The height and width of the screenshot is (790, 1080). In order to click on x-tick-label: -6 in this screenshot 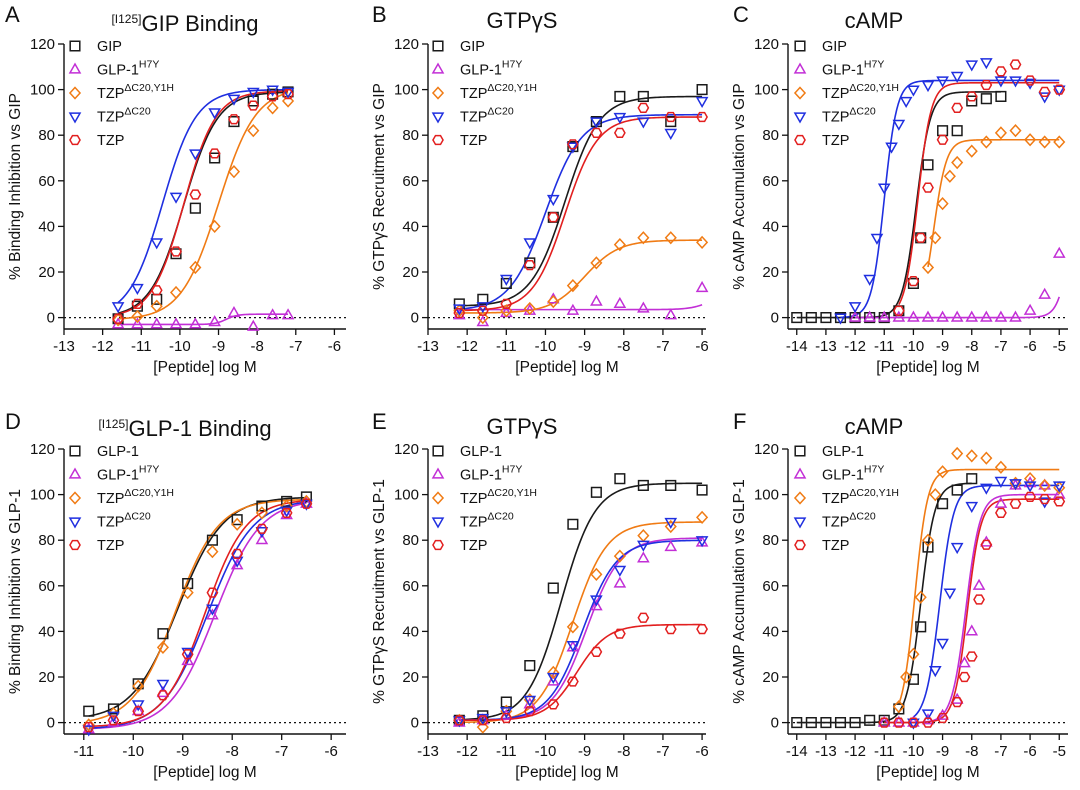, I will do `click(1029, 346)`.